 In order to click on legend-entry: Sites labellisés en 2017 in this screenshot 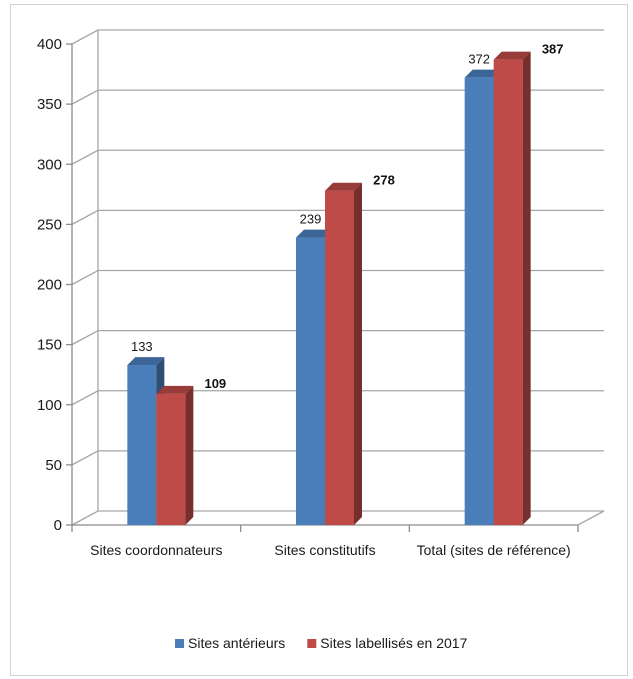, I will do `click(387, 643)`.